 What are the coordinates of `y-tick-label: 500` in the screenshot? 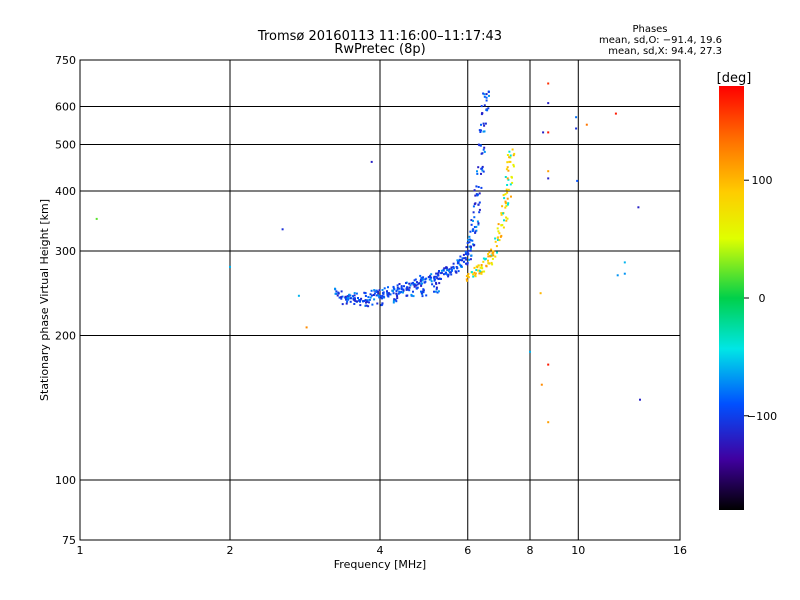 It's located at (65, 145).